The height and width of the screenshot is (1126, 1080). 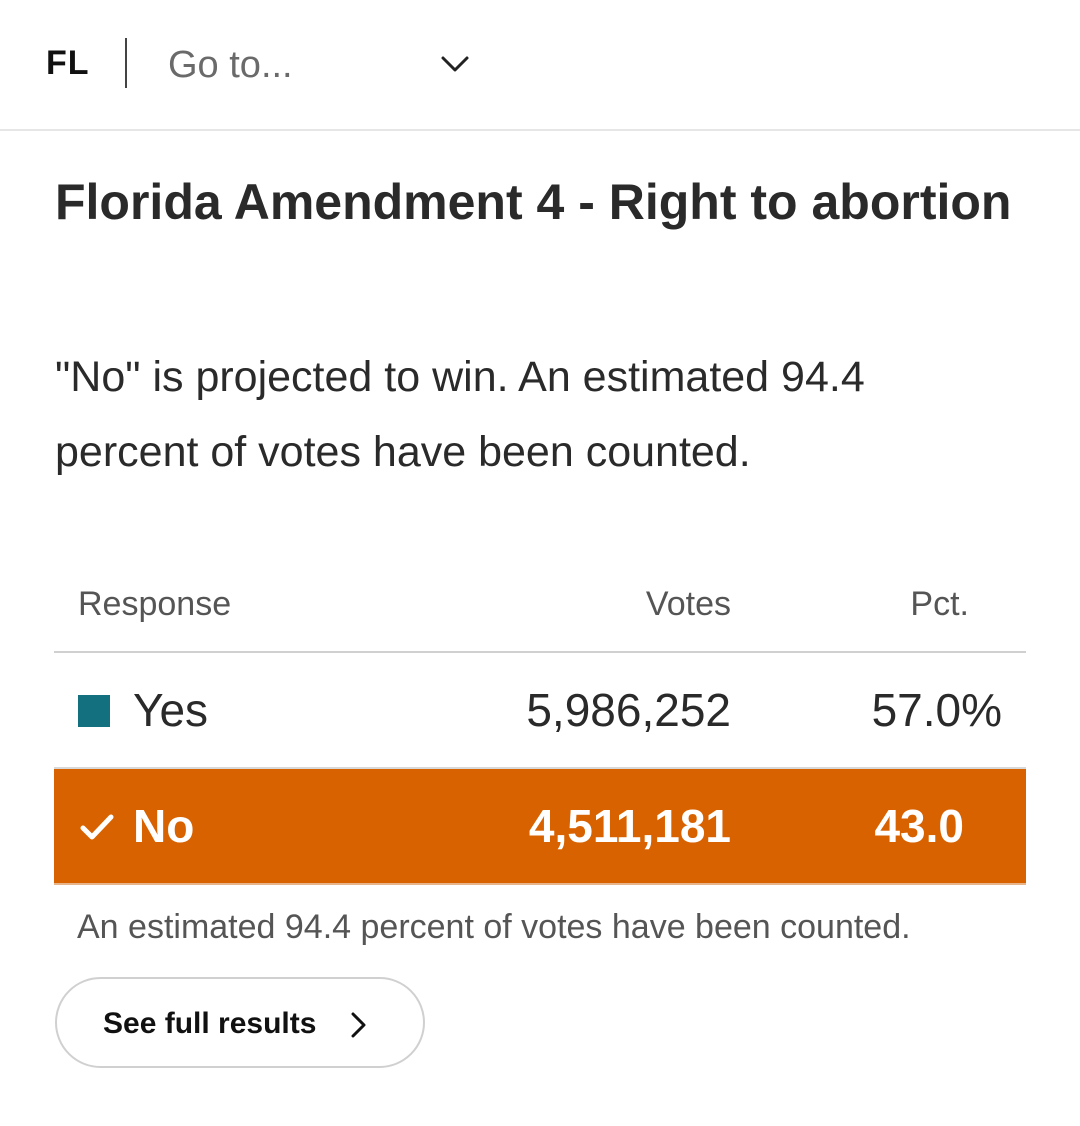 What do you see at coordinates (68, 63) in the screenshot?
I see `state-code: FL` at bounding box center [68, 63].